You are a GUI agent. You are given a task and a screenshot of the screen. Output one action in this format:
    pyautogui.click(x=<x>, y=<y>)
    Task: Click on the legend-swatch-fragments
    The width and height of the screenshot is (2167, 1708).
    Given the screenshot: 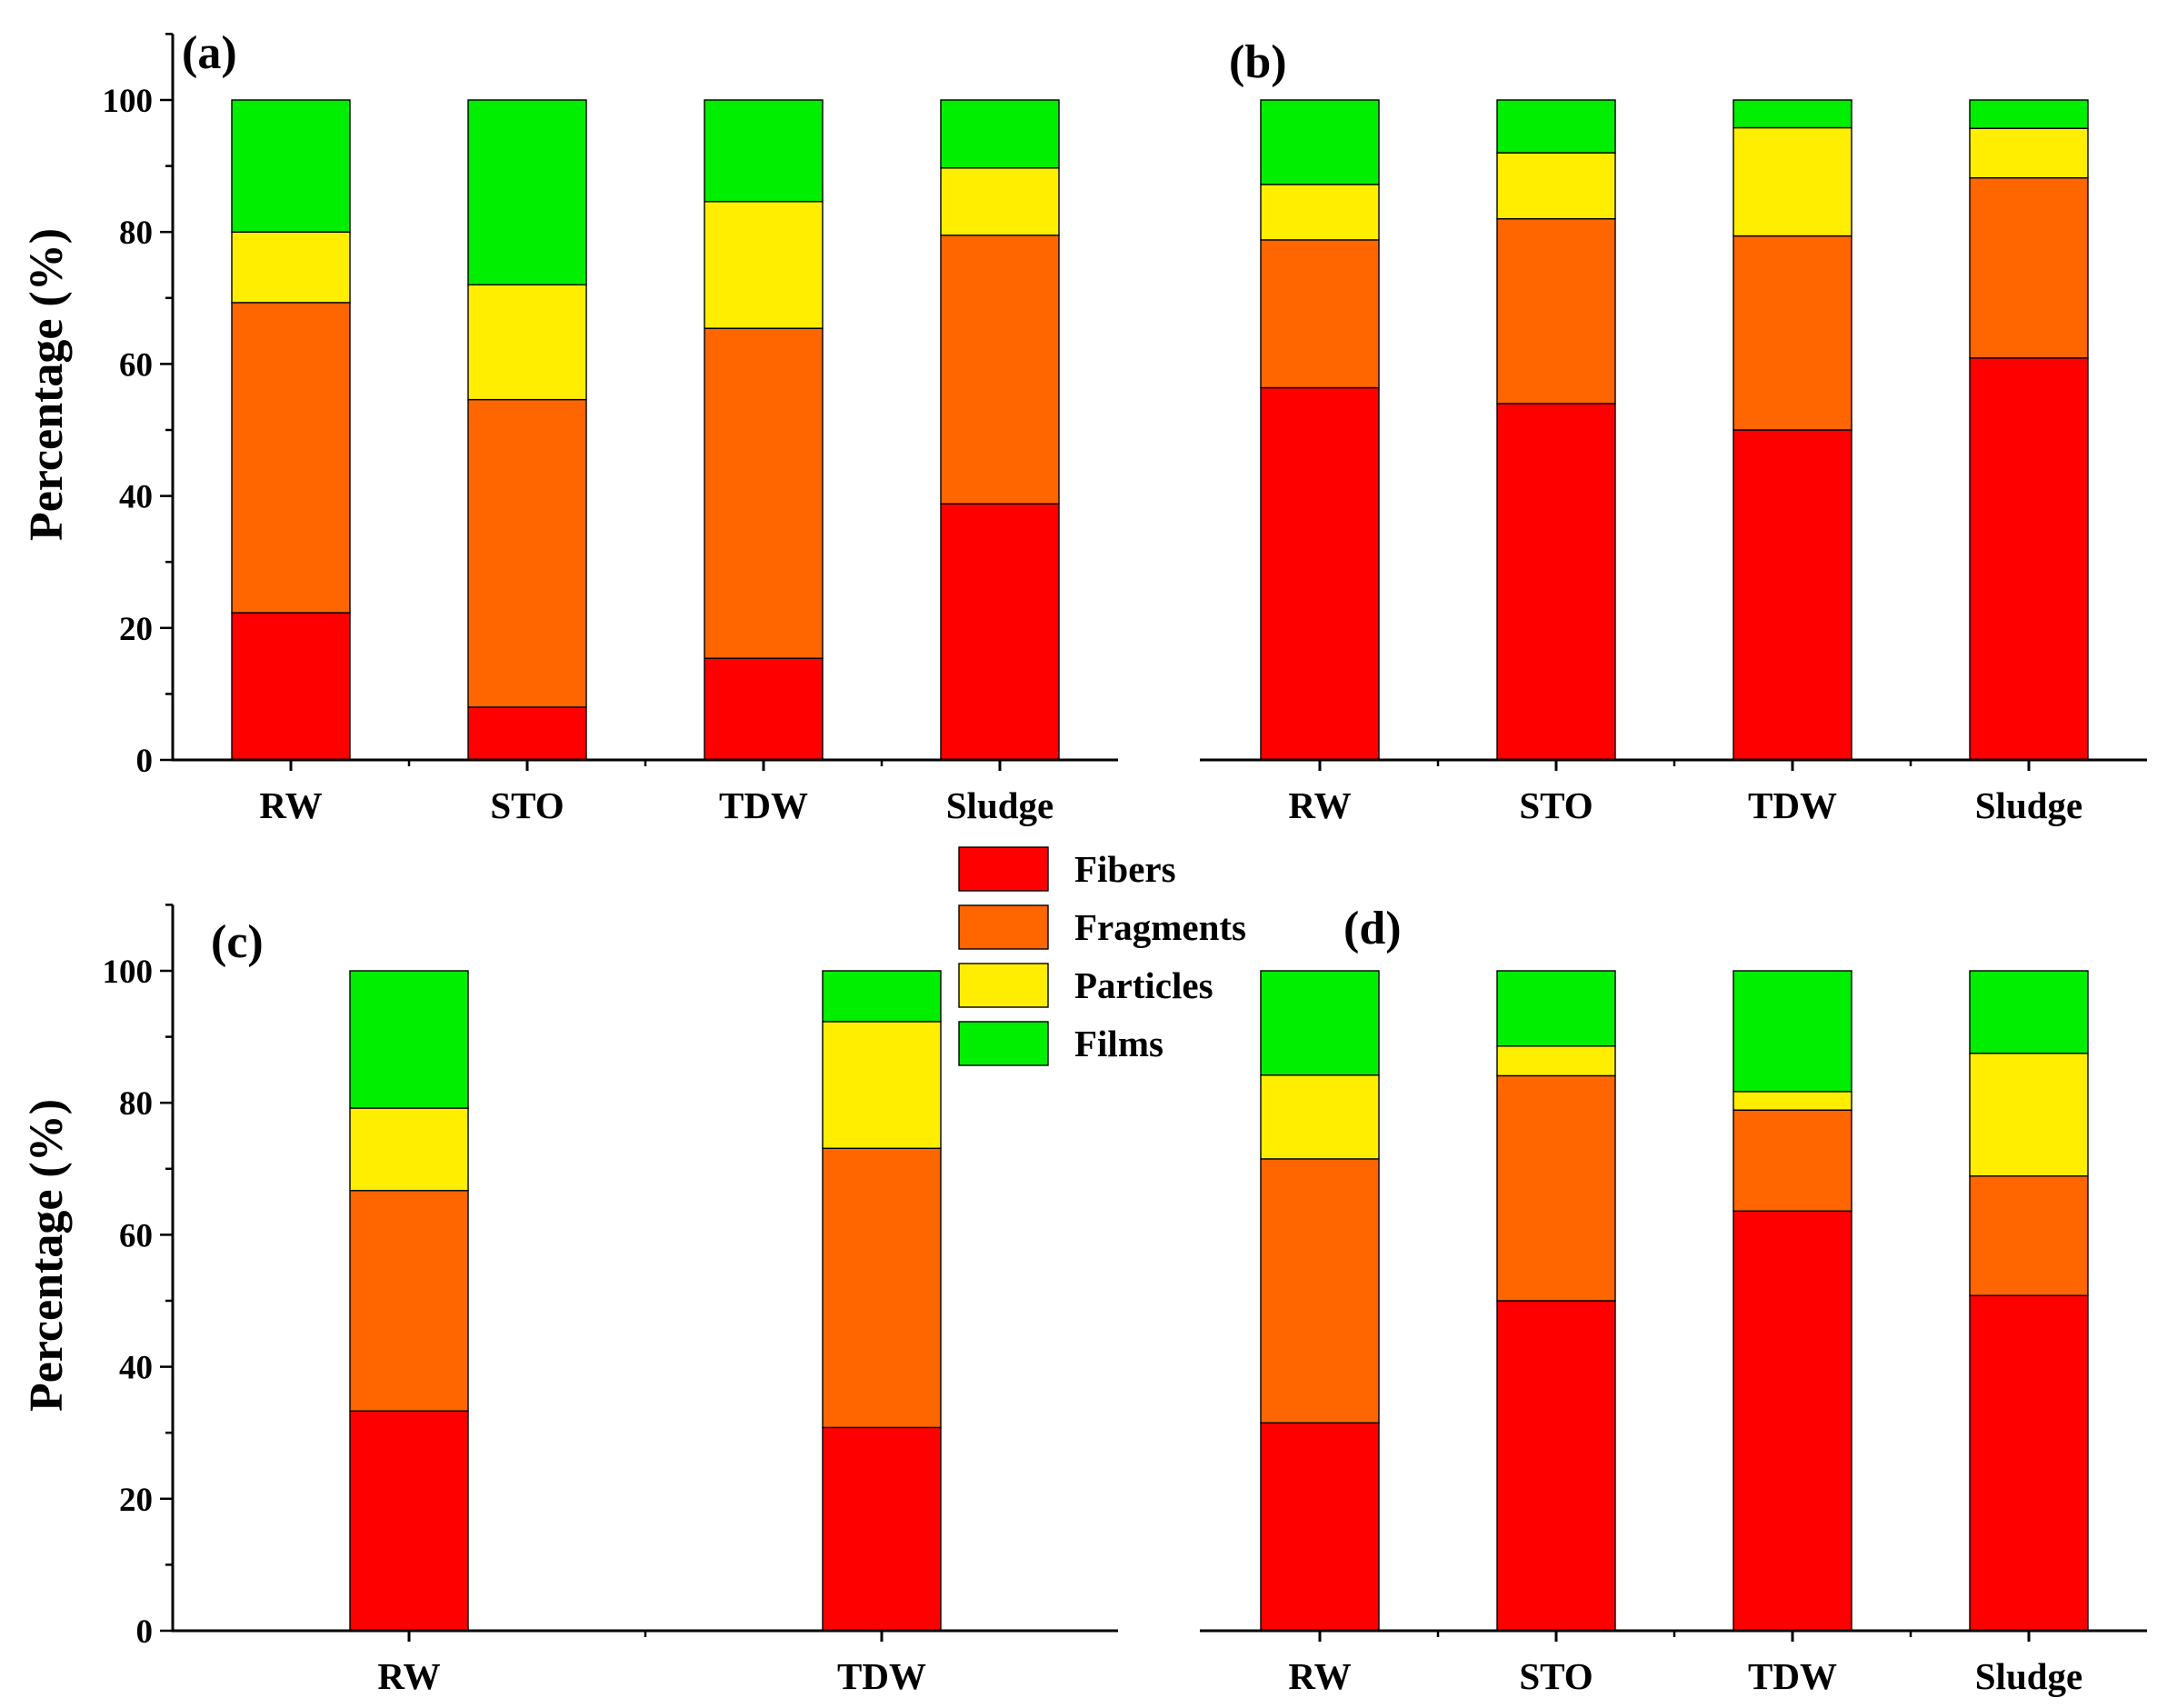 What is the action you would take?
    pyautogui.click(x=1003, y=927)
    